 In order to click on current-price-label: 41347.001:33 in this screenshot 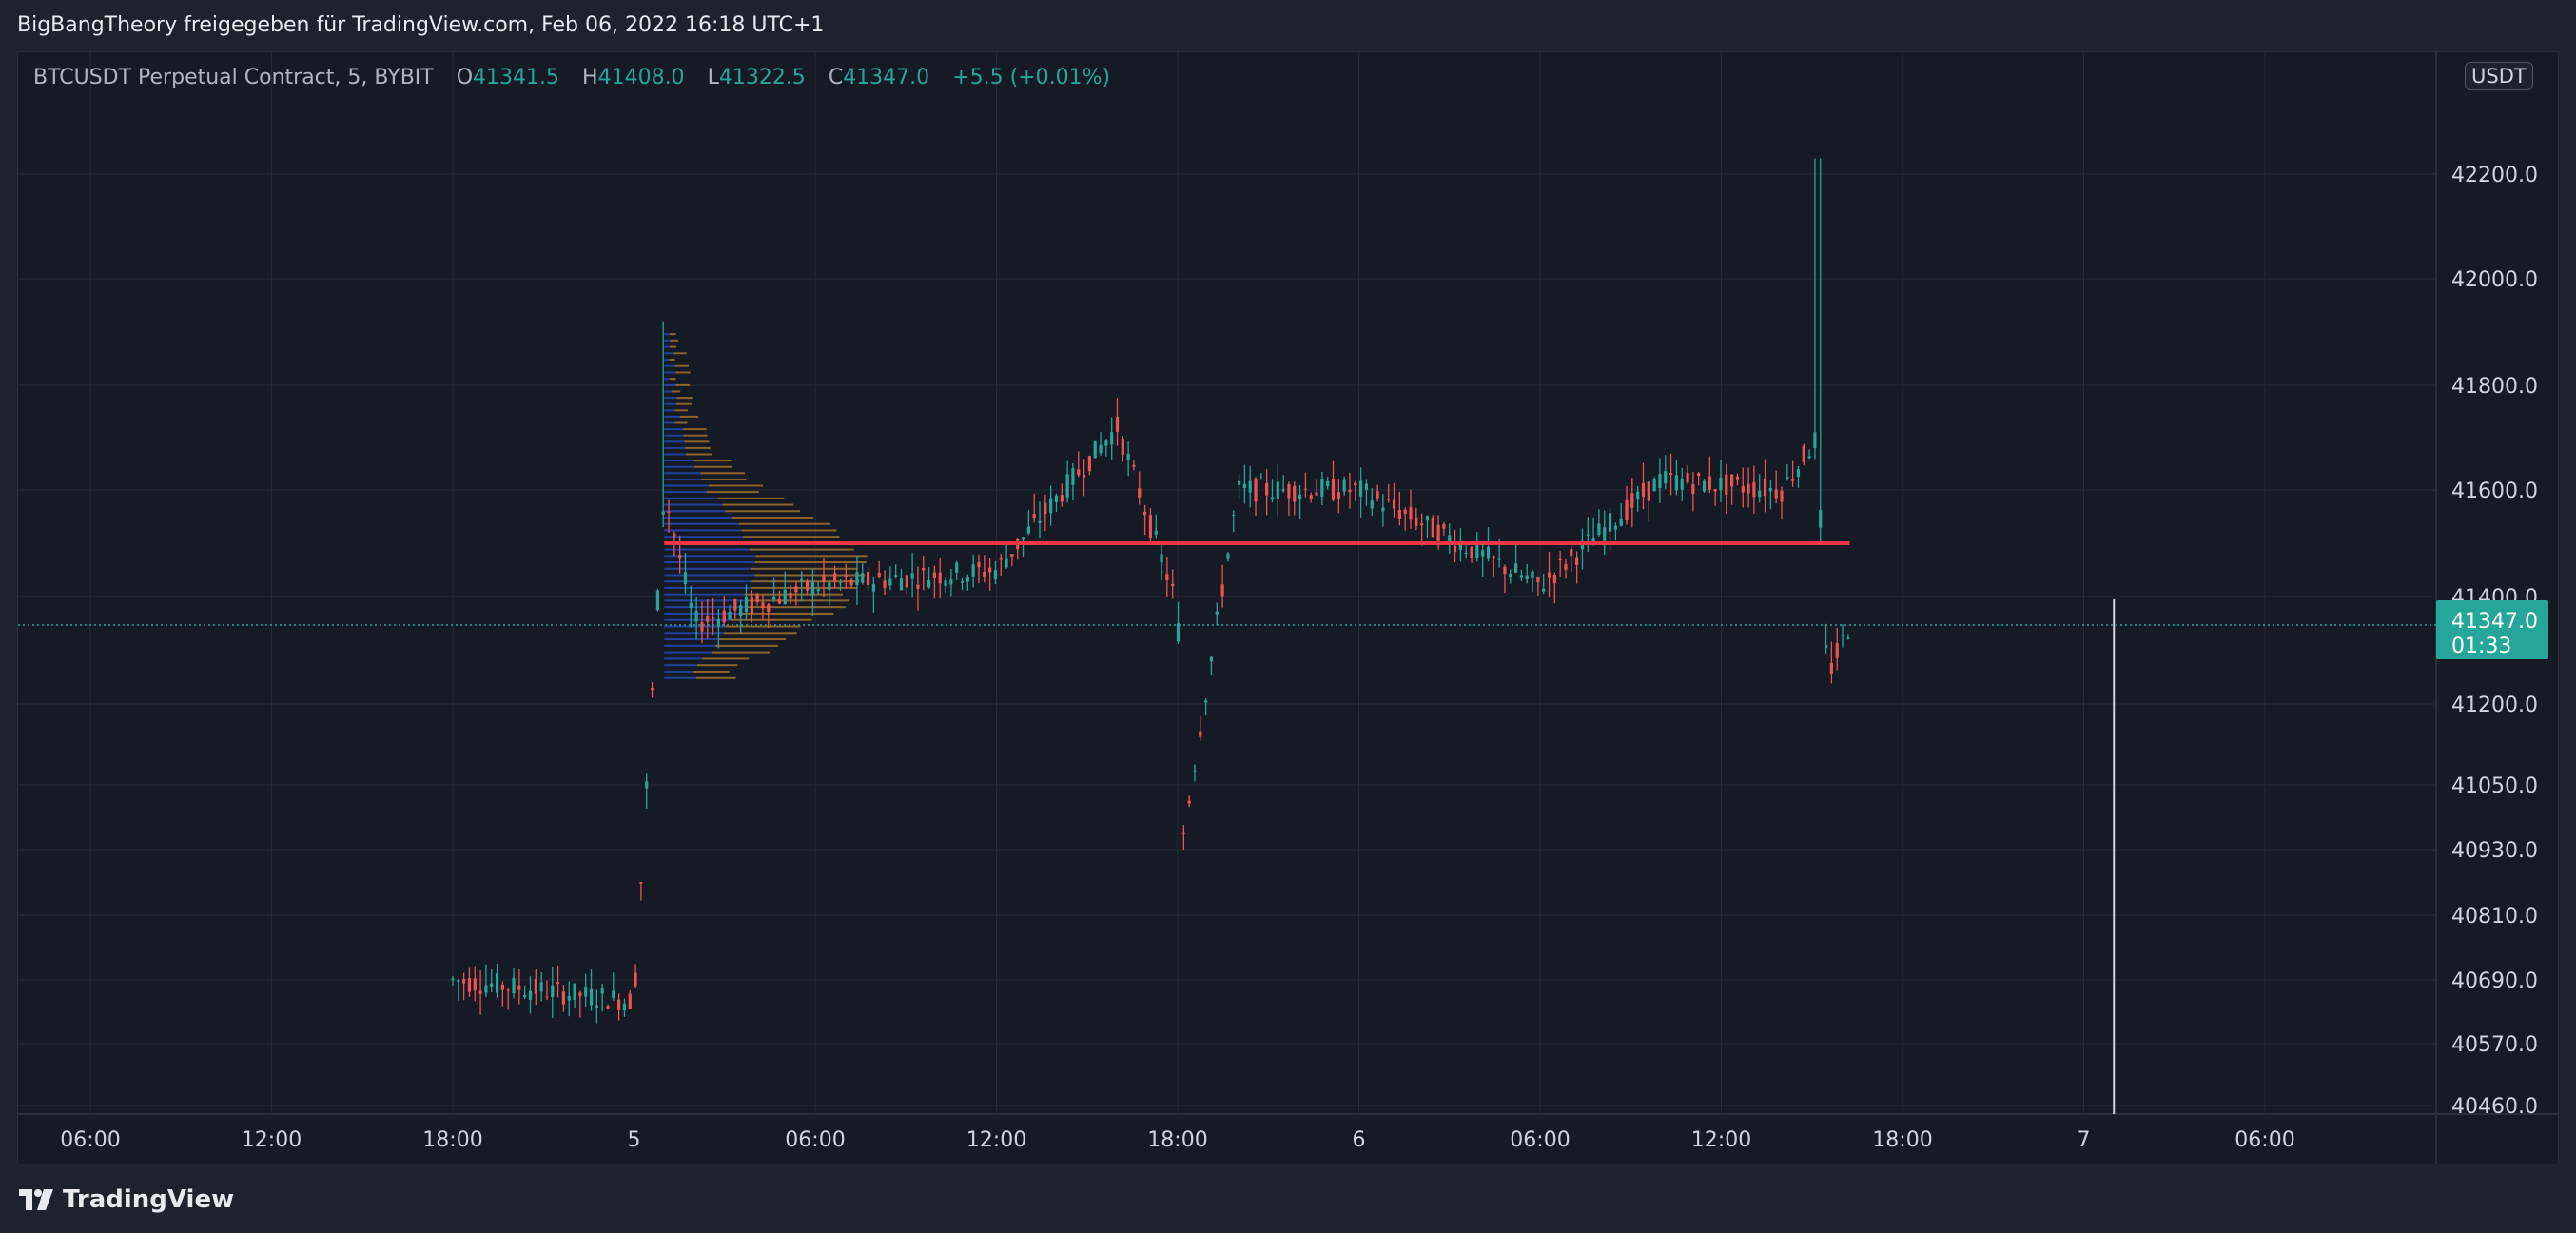, I will do `click(2492, 629)`.